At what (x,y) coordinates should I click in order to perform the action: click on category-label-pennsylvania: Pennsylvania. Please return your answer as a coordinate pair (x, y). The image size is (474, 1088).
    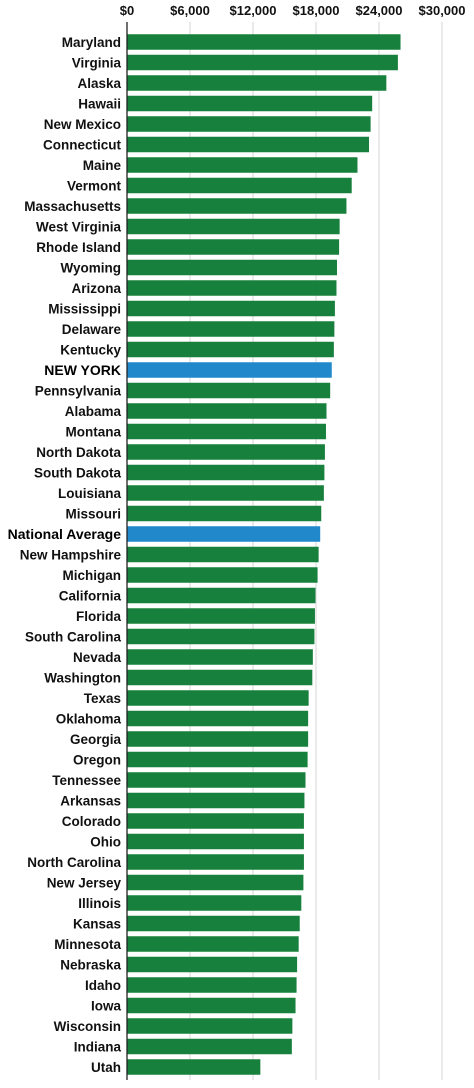
    Looking at the image, I should click on (78, 391).